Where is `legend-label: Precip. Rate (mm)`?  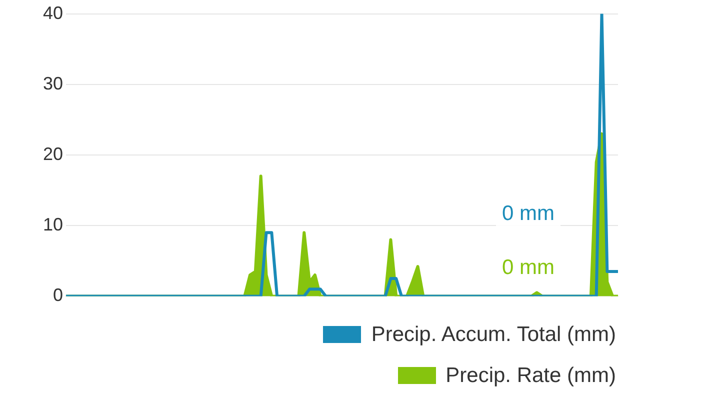
legend-label: Precip. Rate (mm) is located at coordinates (531, 376).